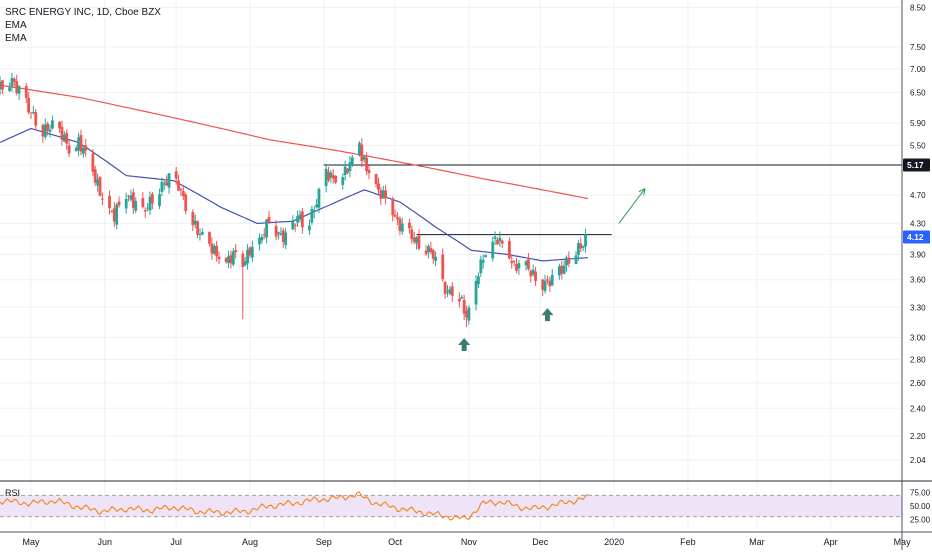  I want to click on y-tick-label: 5.50, so click(918, 145).